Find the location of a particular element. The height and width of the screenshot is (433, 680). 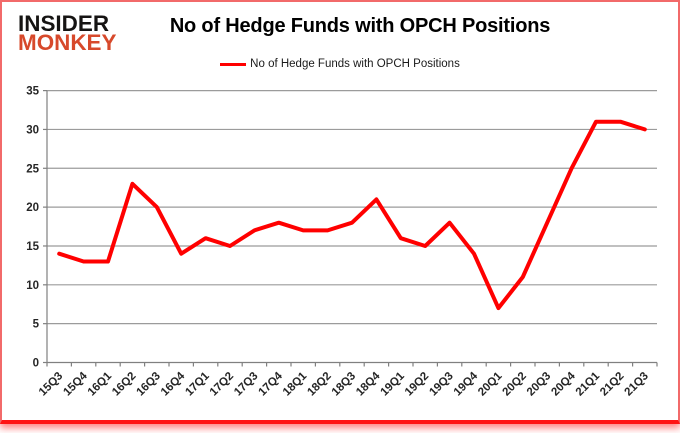

x-axis-label: 19Q4 is located at coordinates (466, 384).